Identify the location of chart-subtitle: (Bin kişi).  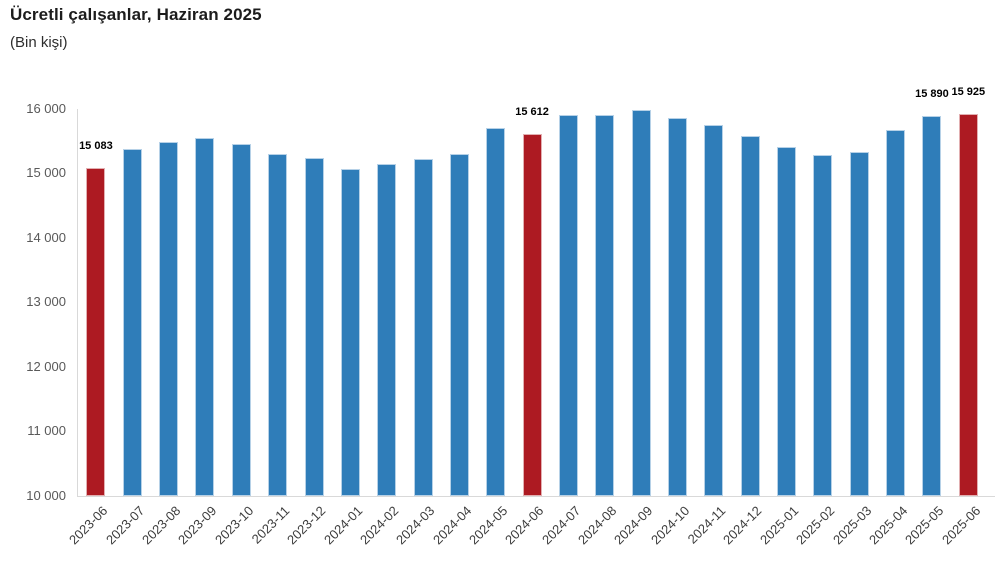
(39, 42).